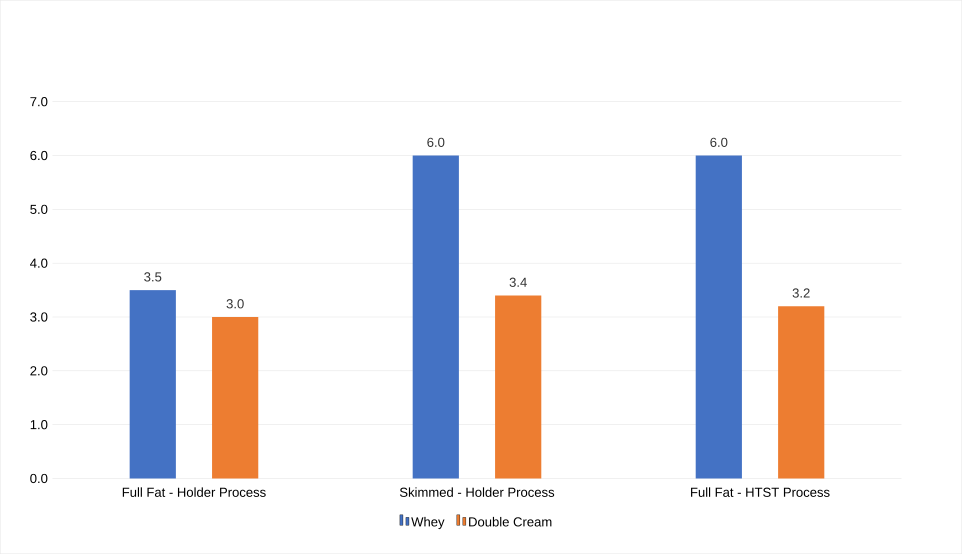 The height and width of the screenshot is (554, 962). I want to click on y-tick-label: 6.0, so click(39, 155).